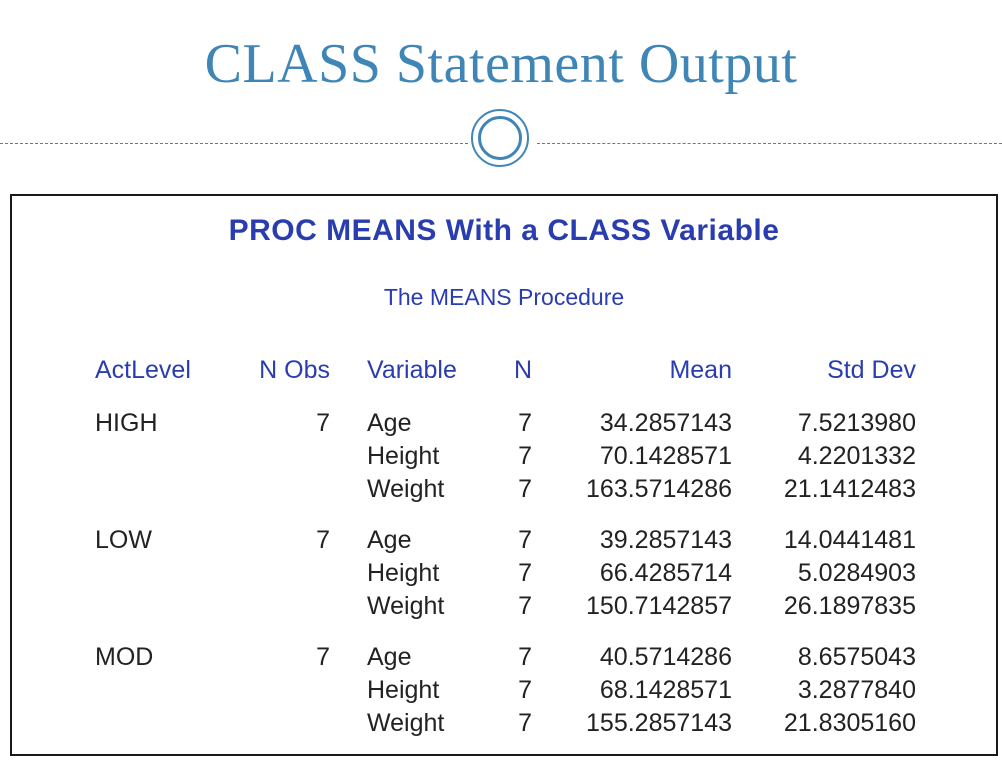 The height and width of the screenshot is (762, 1002). I want to click on proc-subtitle: The MEANS Procedure, so click(504, 297).